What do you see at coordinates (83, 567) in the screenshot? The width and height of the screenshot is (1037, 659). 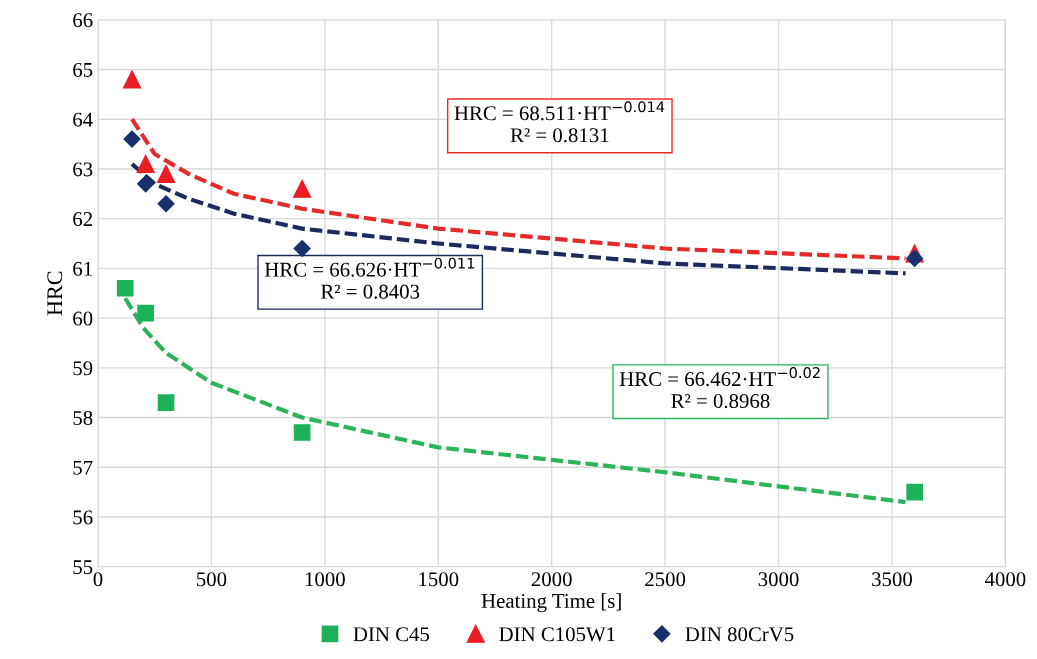 I see `y-tick-label: 55` at bounding box center [83, 567].